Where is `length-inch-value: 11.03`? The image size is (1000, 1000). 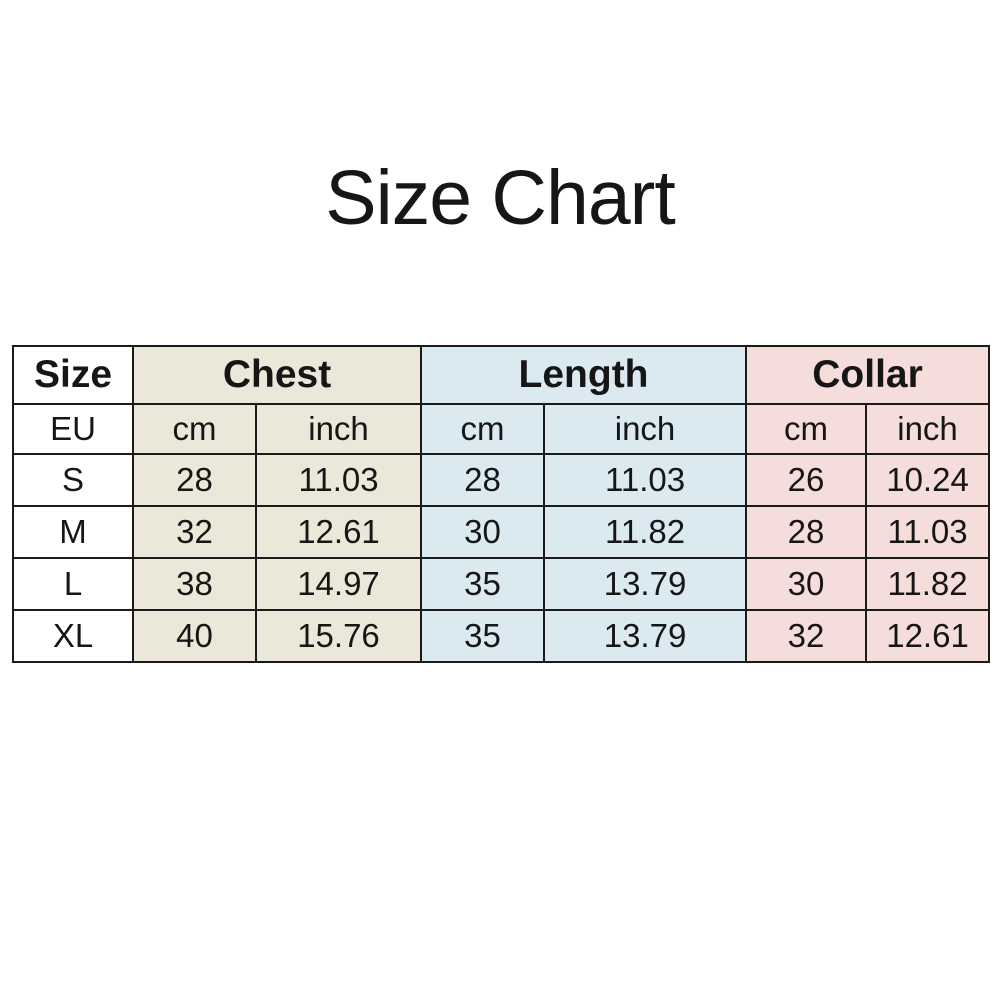
length-inch-value: 11.03 is located at coordinates (645, 480).